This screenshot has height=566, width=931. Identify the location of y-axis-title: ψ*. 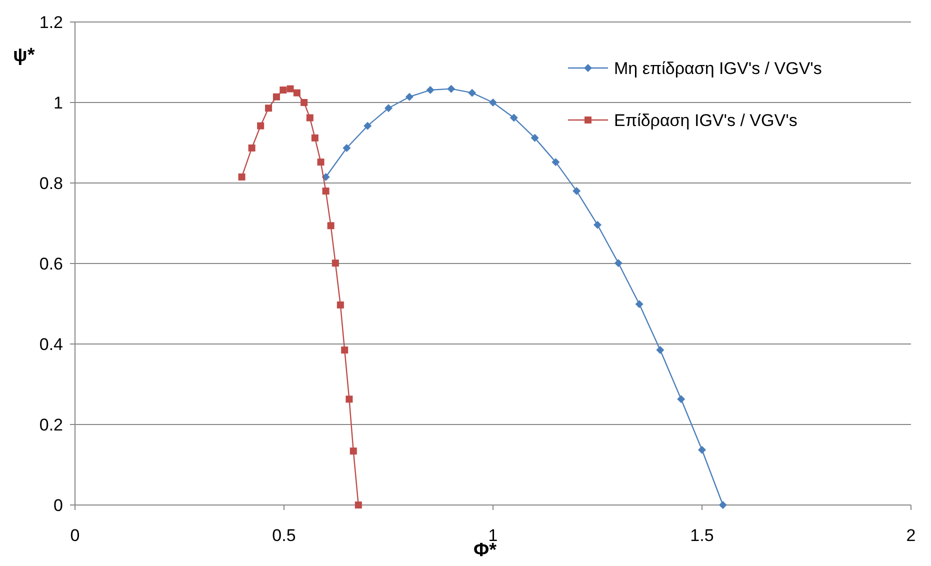
(24, 55).